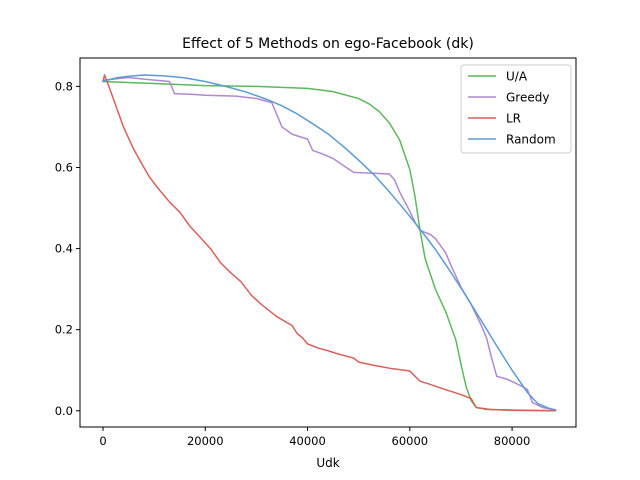 The width and height of the screenshot is (640, 480). I want to click on legend-label-0: U/A, so click(517, 77).